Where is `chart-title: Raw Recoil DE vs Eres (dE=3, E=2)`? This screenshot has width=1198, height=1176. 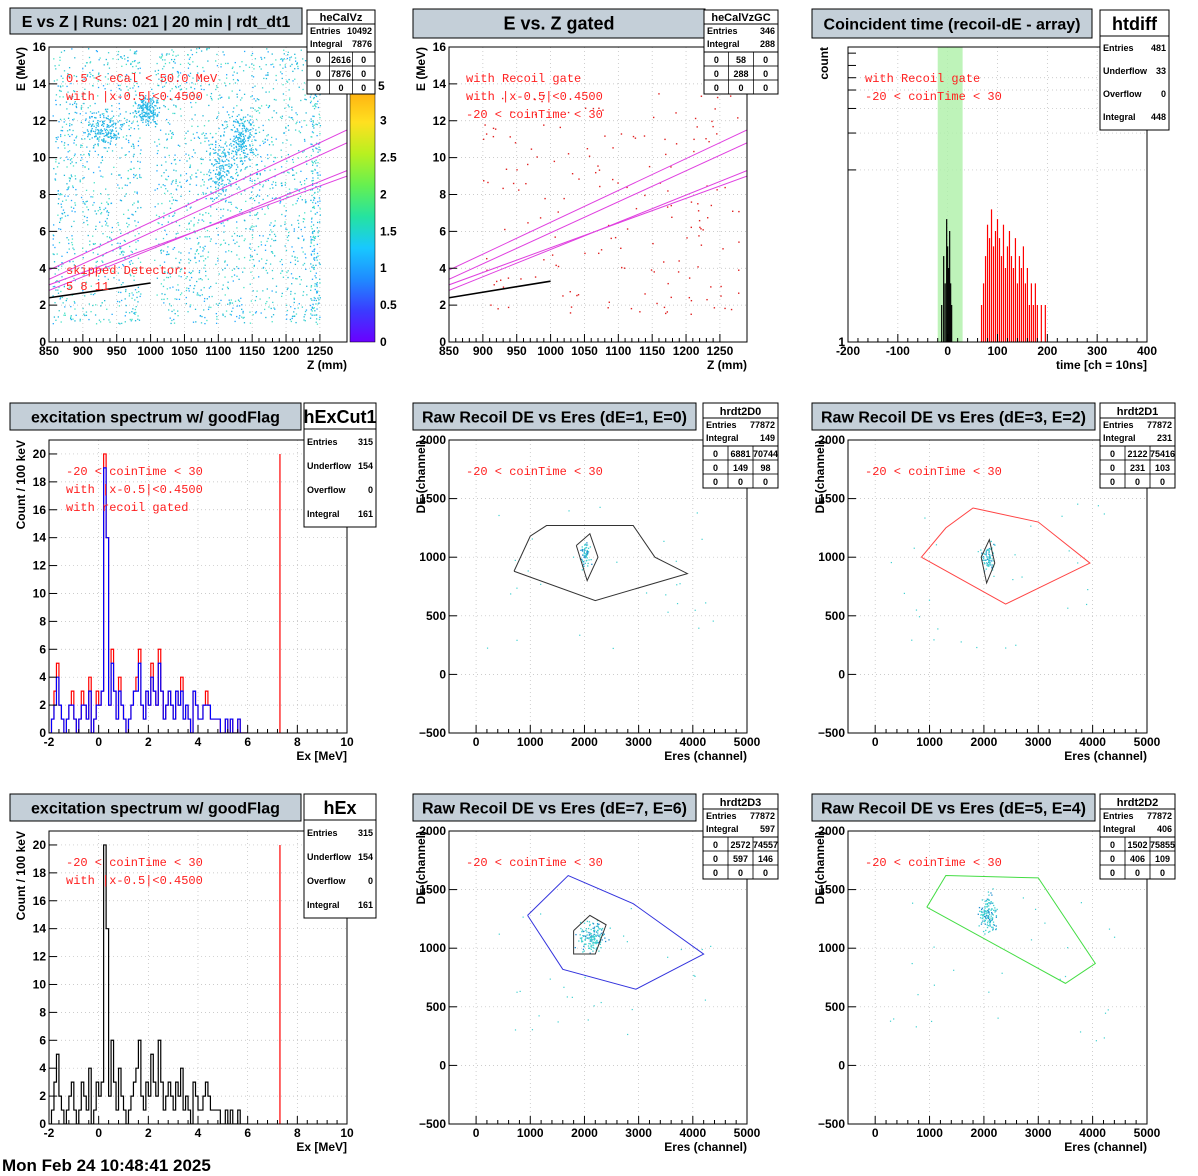
chart-title: Raw Recoil DE vs Eres (dE=3, E=2) is located at coordinates (953, 418).